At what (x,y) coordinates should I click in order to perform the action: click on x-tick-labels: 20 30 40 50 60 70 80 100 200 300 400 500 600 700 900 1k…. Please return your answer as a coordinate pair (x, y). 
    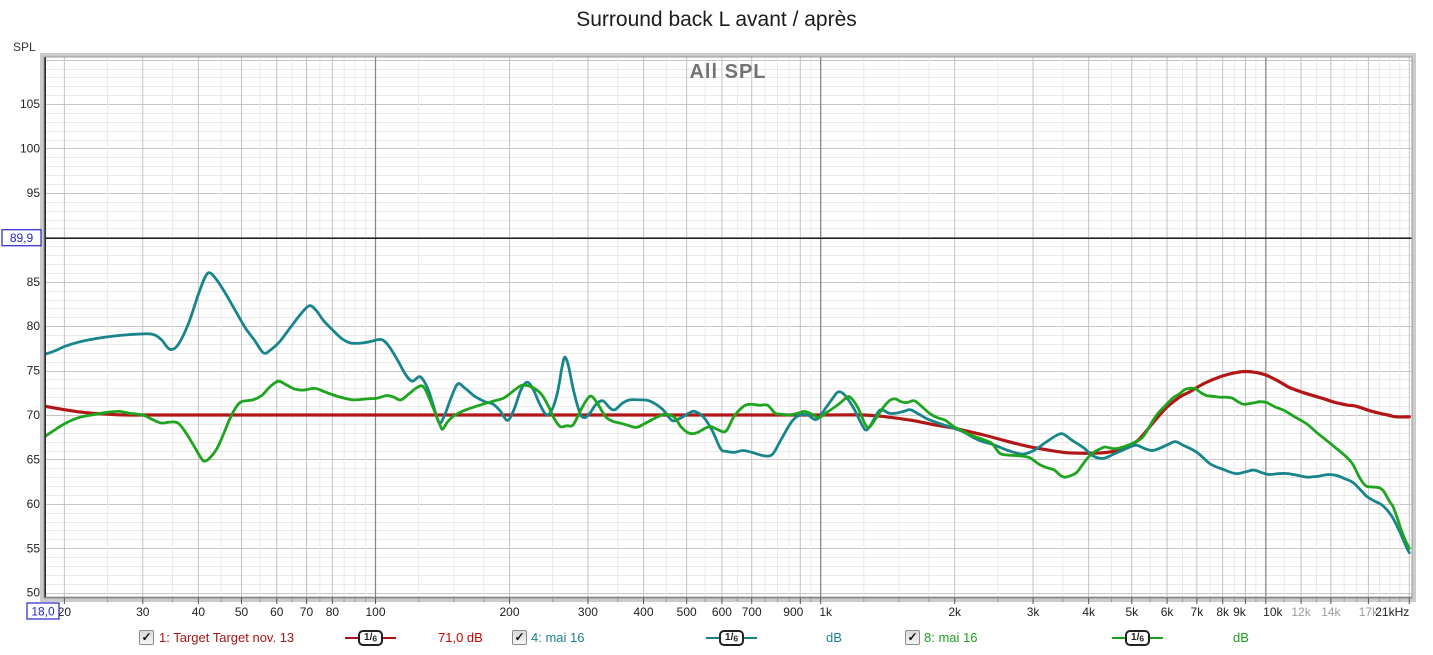
    Looking at the image, I should click on (734, 612).